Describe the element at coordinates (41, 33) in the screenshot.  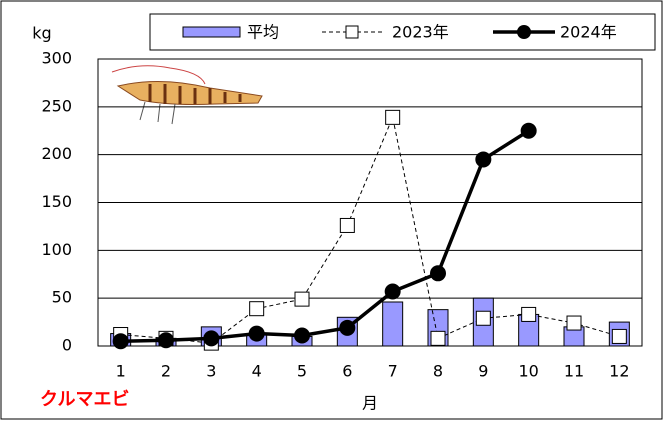
I see `y-axis-label: kg` at that location.